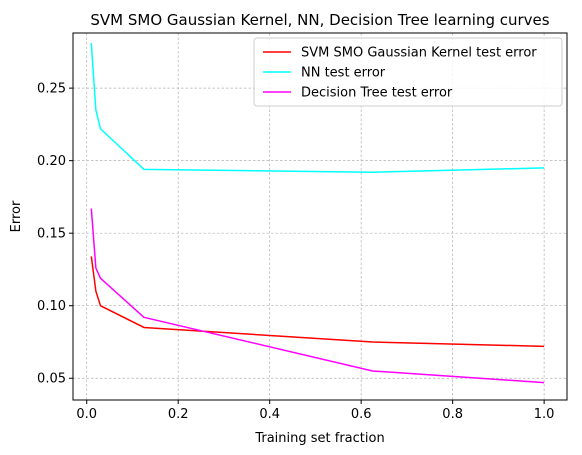 Image resolution: width=582 pixels, height=455 pixels. Describe the element at coordinates (419, 53) in the screenshot. I see `legend-label: SVM SMO Gaussian Kernel test error` at that location.